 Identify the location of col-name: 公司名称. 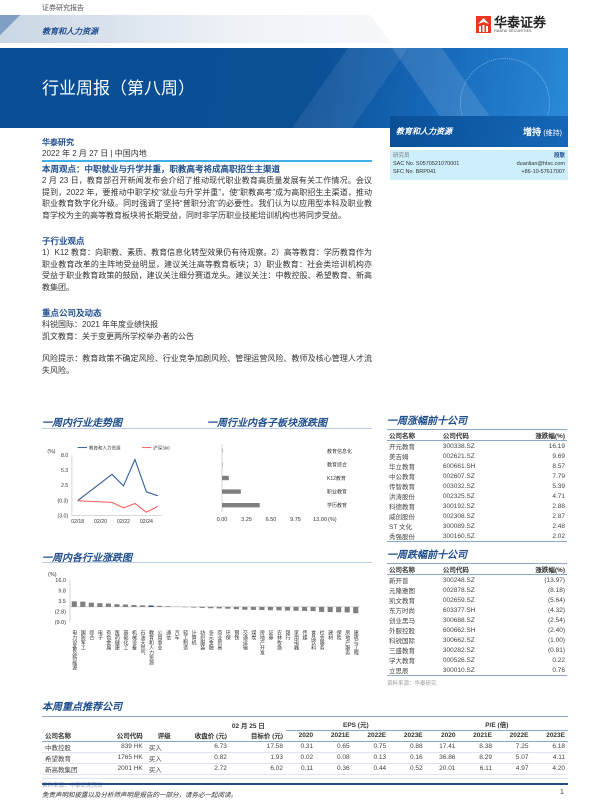
(414, 569).